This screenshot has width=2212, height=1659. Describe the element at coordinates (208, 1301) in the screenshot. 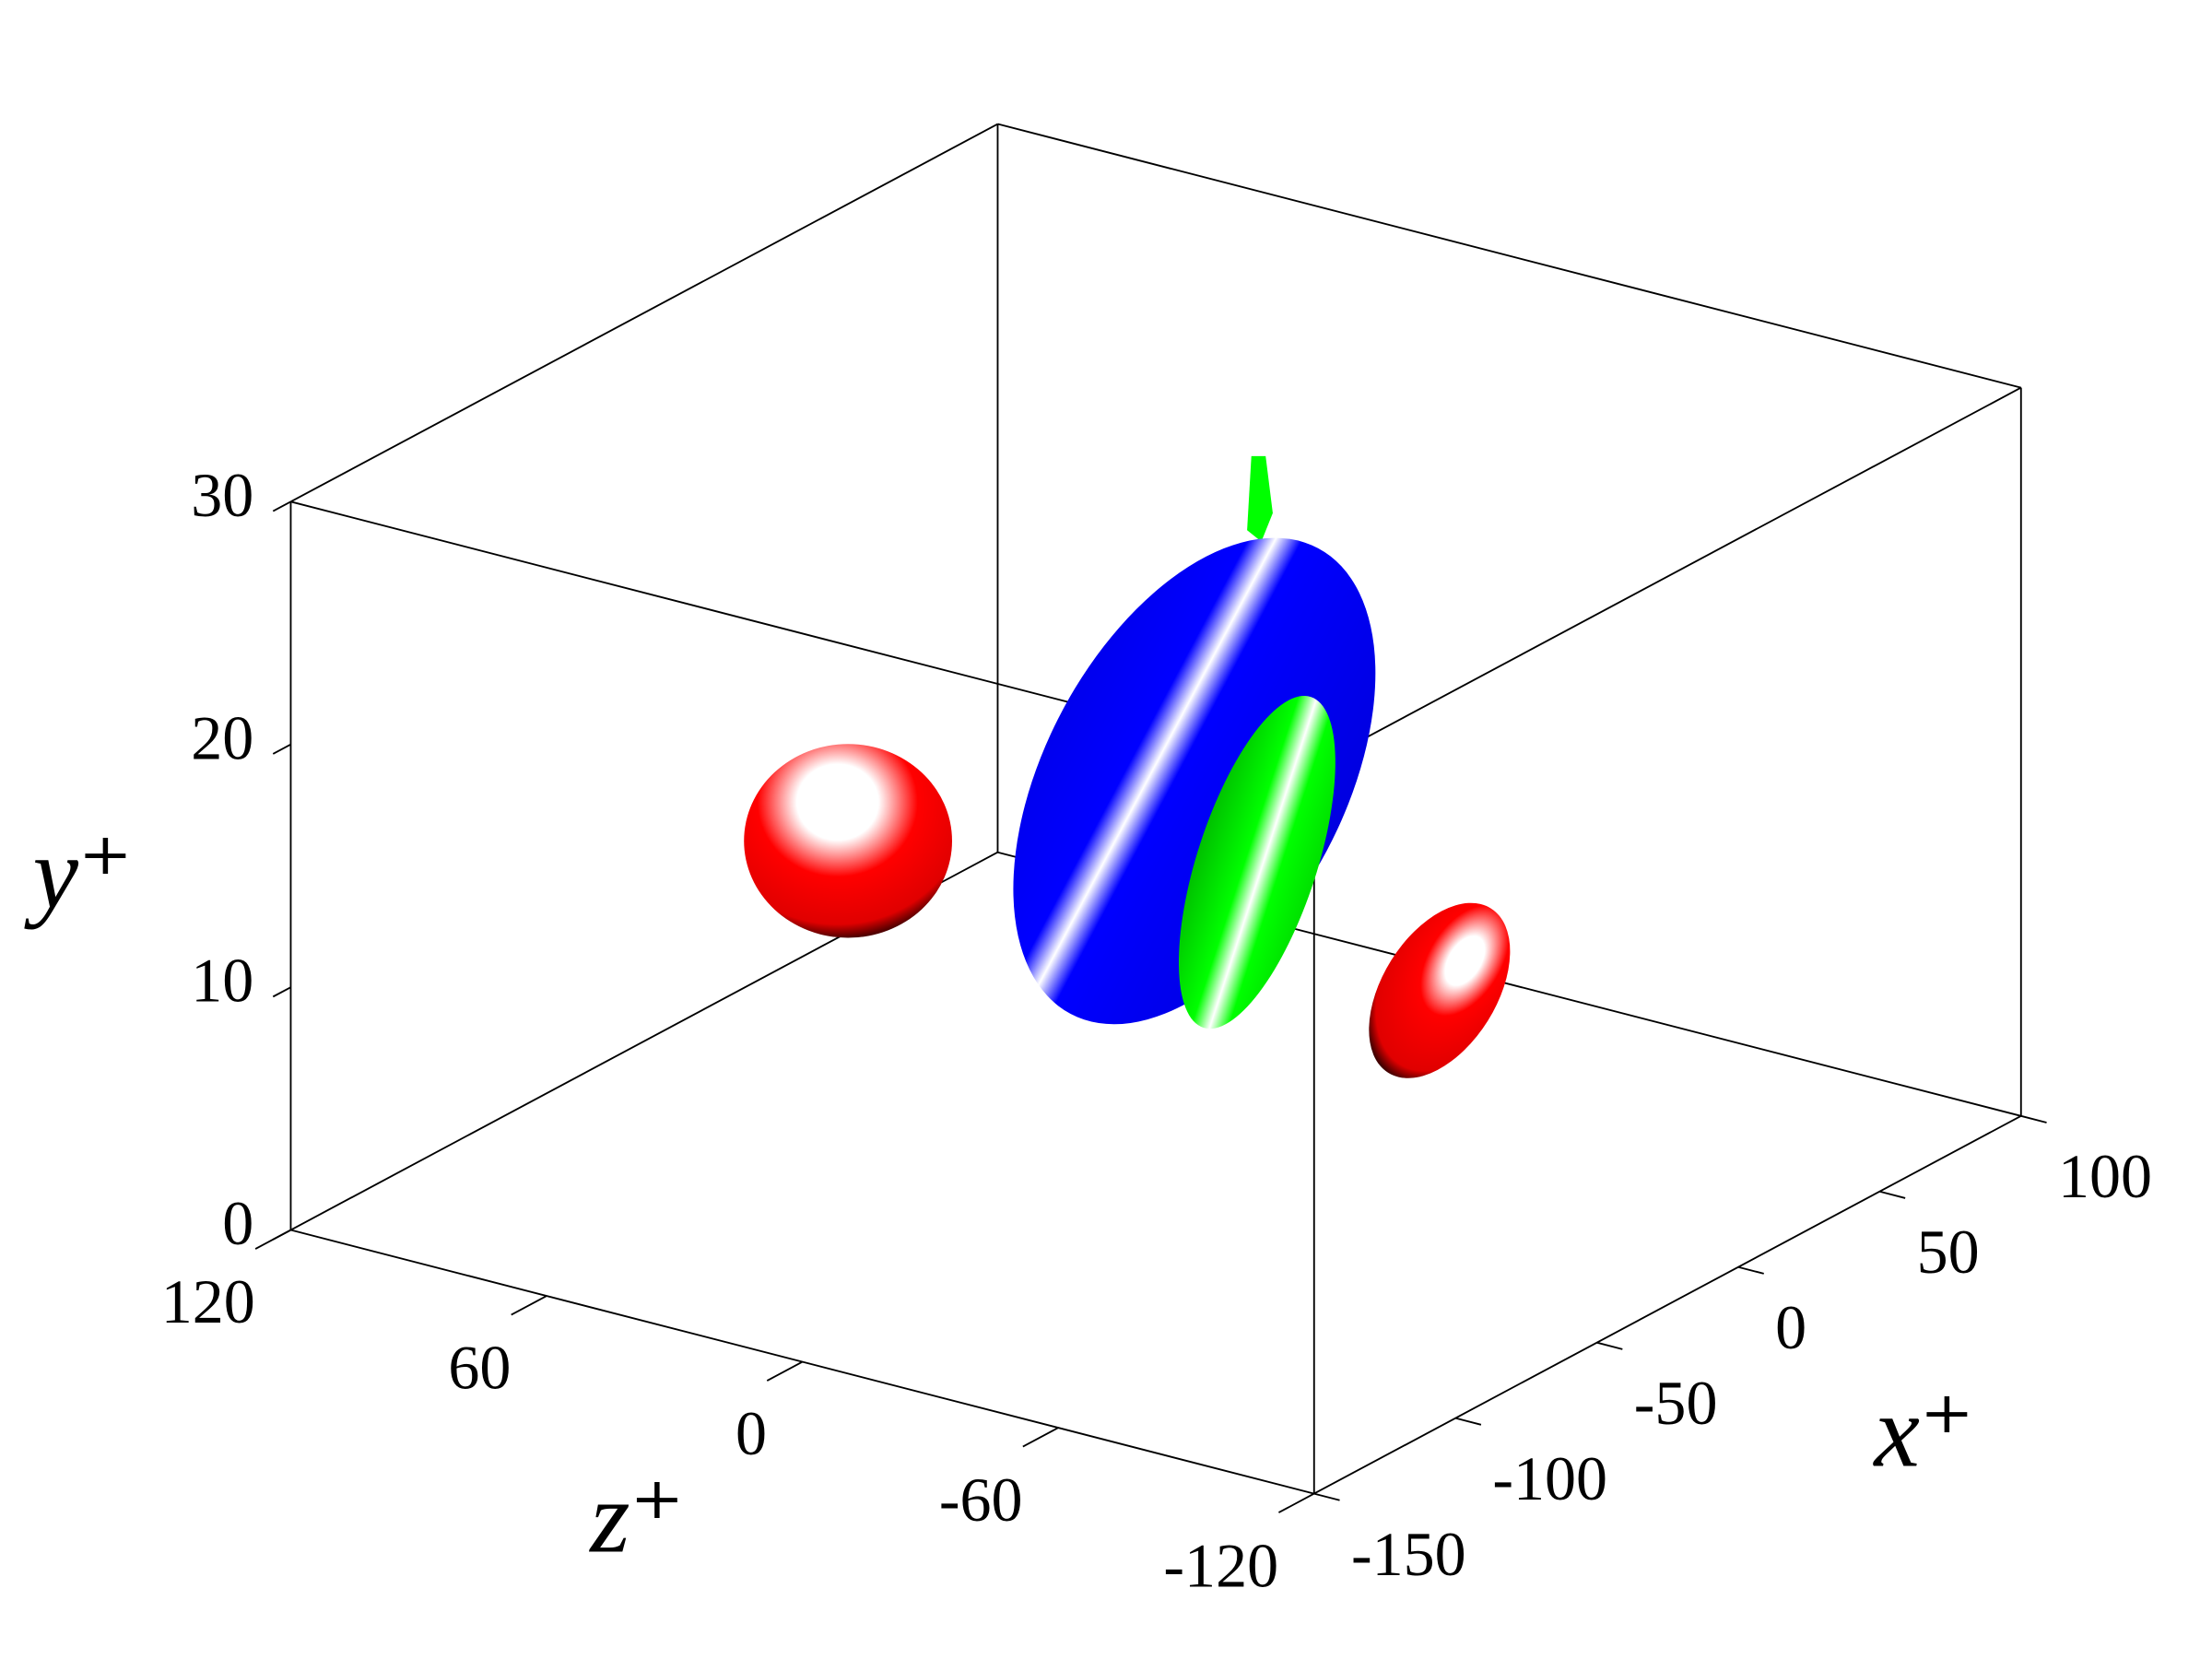

I see `z-tick-label: 120` at that location.